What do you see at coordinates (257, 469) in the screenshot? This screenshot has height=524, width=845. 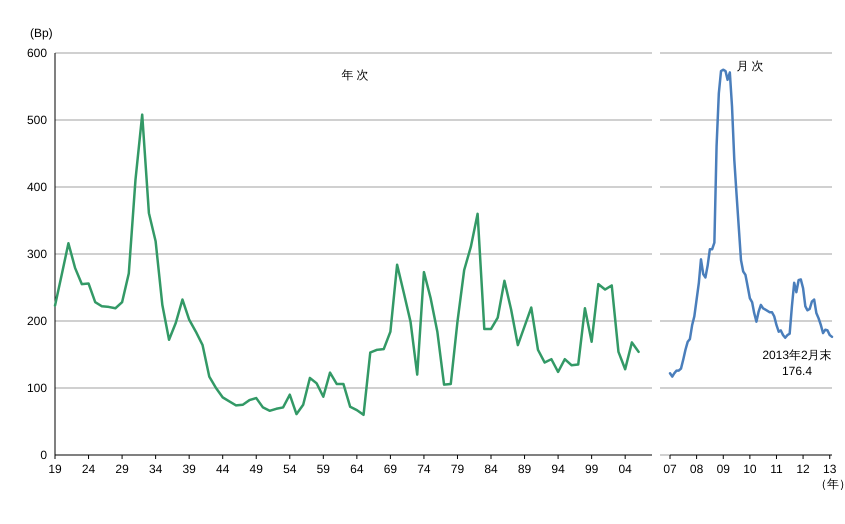 I see `x-tick-label: 49` at bounding box center [257, 469].